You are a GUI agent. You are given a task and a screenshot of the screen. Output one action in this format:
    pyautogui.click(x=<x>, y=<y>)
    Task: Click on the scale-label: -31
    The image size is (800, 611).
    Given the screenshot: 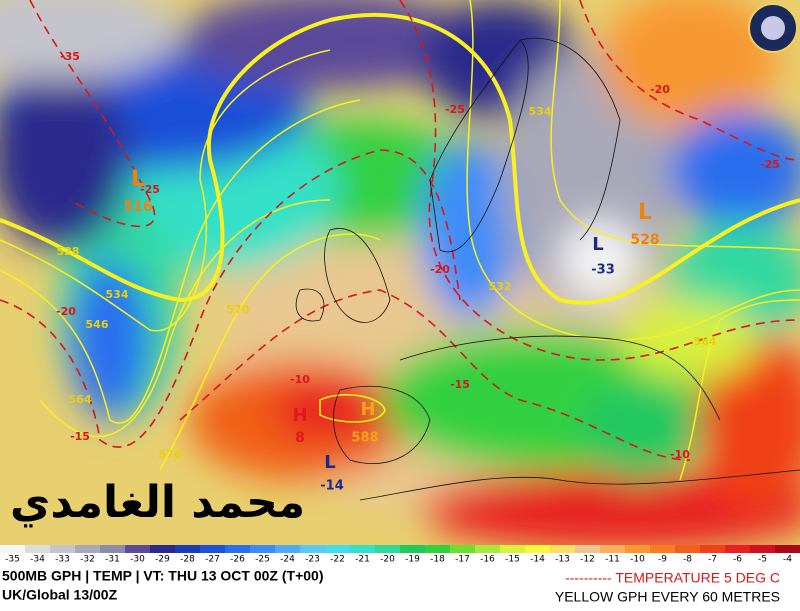 What is the action you would take?
    pyautogui.click(x=112, y=560)
    